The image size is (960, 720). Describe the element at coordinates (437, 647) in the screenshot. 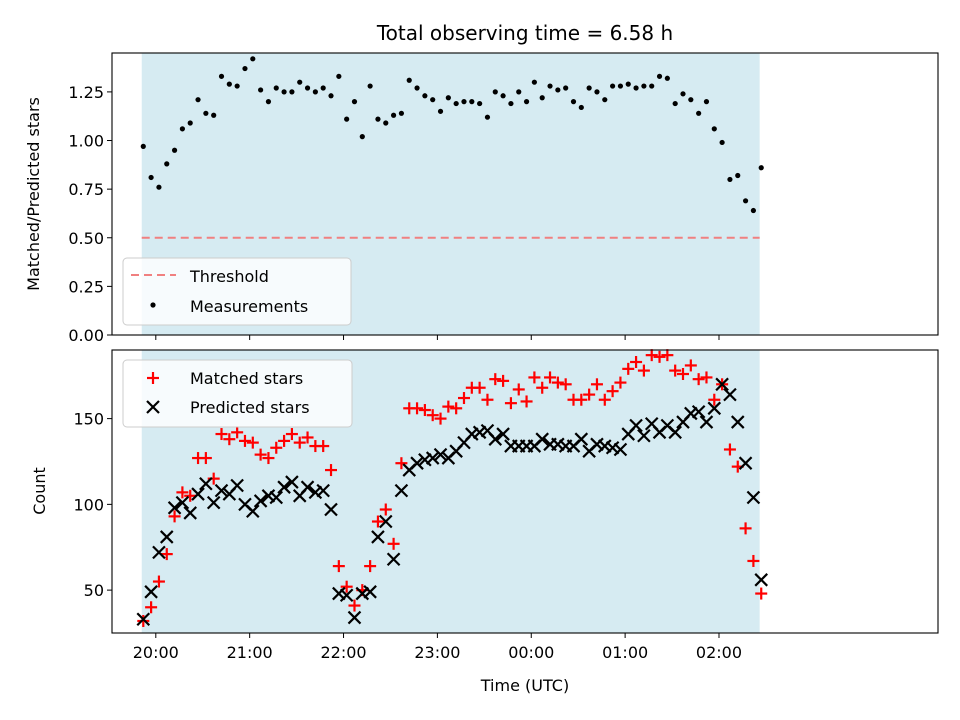

I see `bottom-x-axis: 20:00 21:00 22:00 23:00 00:00 01:00 02:00` at that location.